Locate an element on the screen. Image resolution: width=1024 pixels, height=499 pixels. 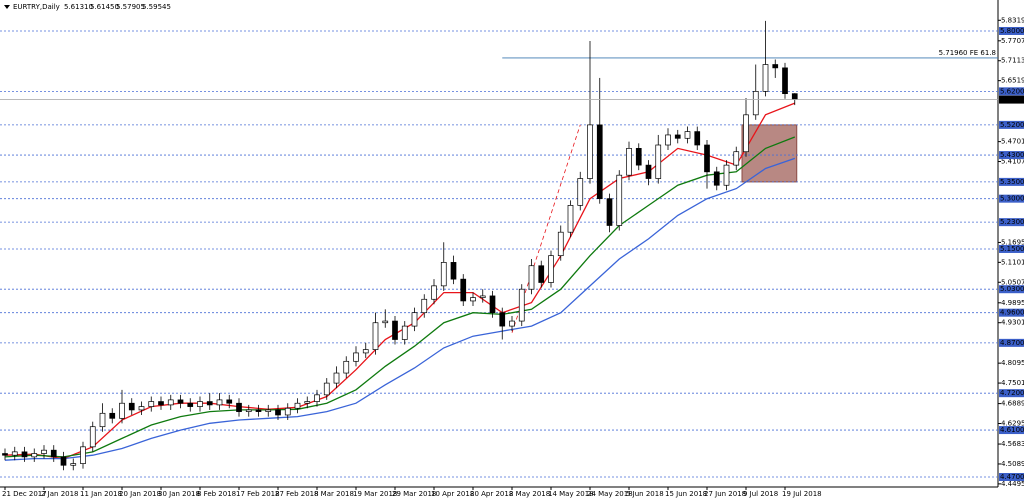
level-label: 5.52000 is located at coordinates (1012, 125).